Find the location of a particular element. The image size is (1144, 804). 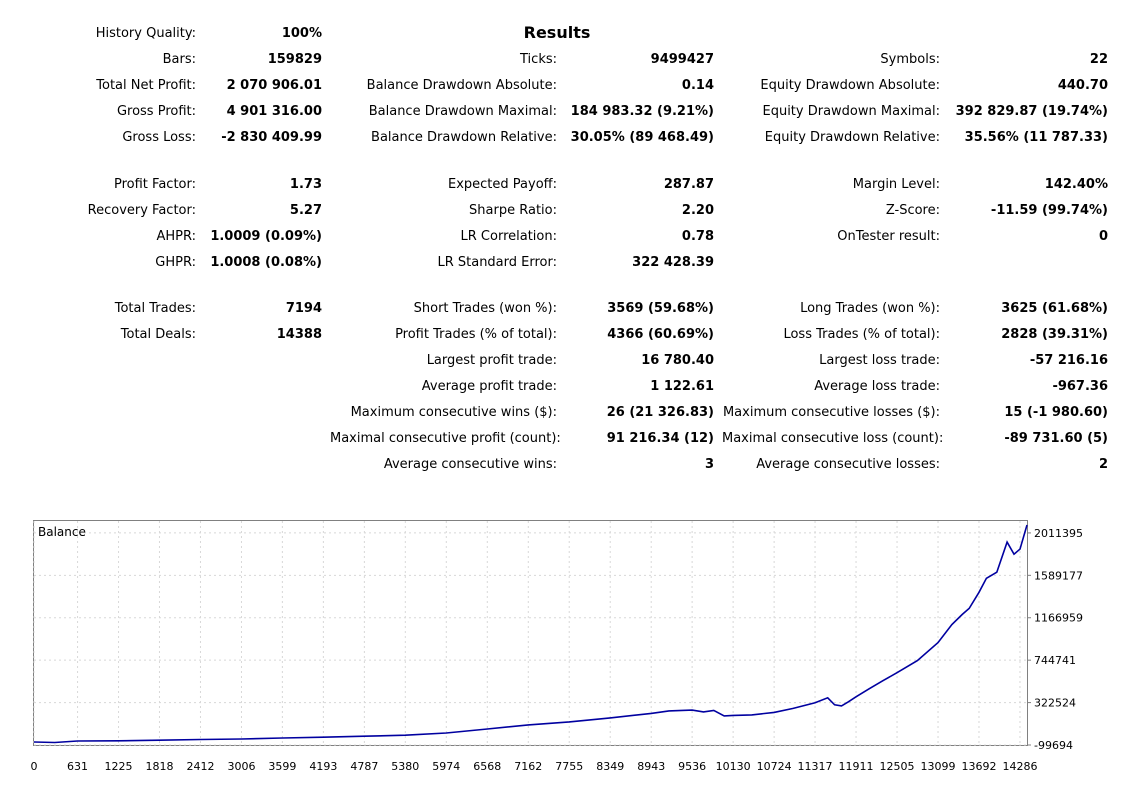

short-trades-won-label: Short Trades (won %): is located at coordinates (485, 308).